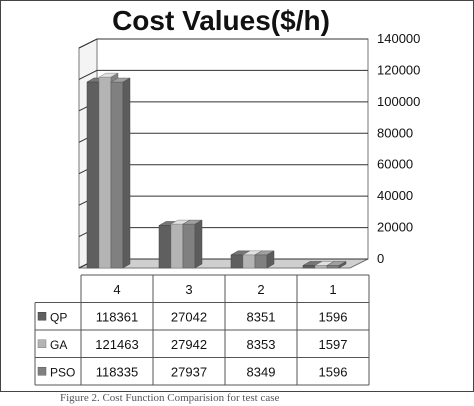 The height and width of the screenshot is (406, 474). Describe the element at coordinates (189, 316) in the screenshot. I see `table-value: 27042` at that location.